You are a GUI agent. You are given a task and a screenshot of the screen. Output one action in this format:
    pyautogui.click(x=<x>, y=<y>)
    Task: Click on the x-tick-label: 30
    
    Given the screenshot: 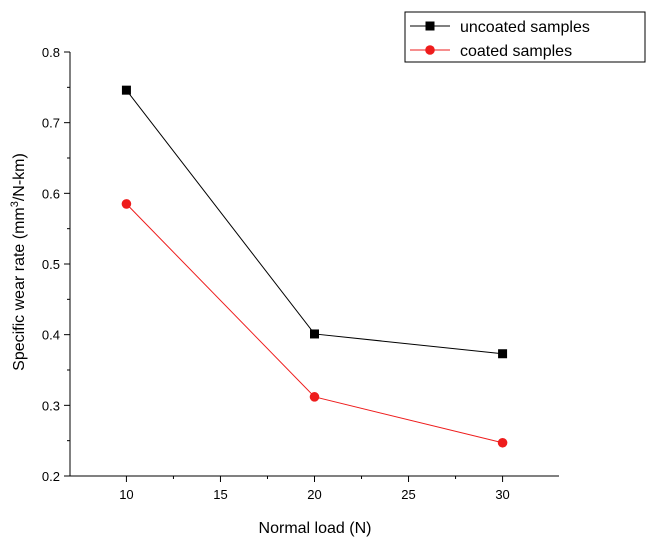 What is the action you would take?
    pyautogui.click(x=502, y=494)
    